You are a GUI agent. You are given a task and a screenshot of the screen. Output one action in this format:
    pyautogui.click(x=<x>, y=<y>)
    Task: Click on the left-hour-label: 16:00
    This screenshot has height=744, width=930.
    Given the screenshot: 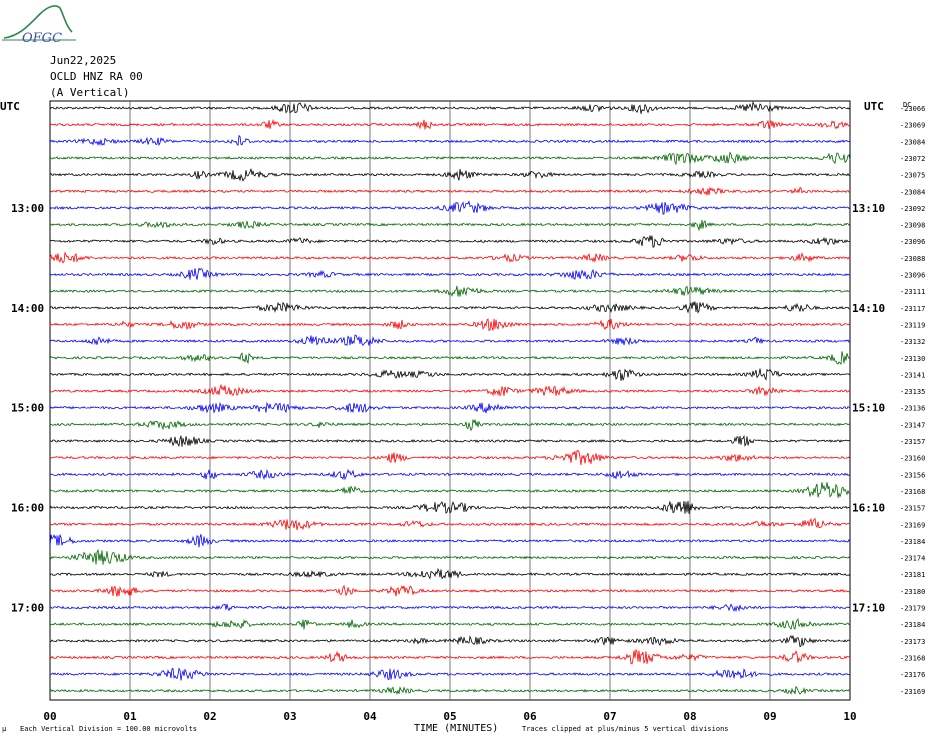 What is the action you would take?
    pyautogui.click(x=27, y=508)
    